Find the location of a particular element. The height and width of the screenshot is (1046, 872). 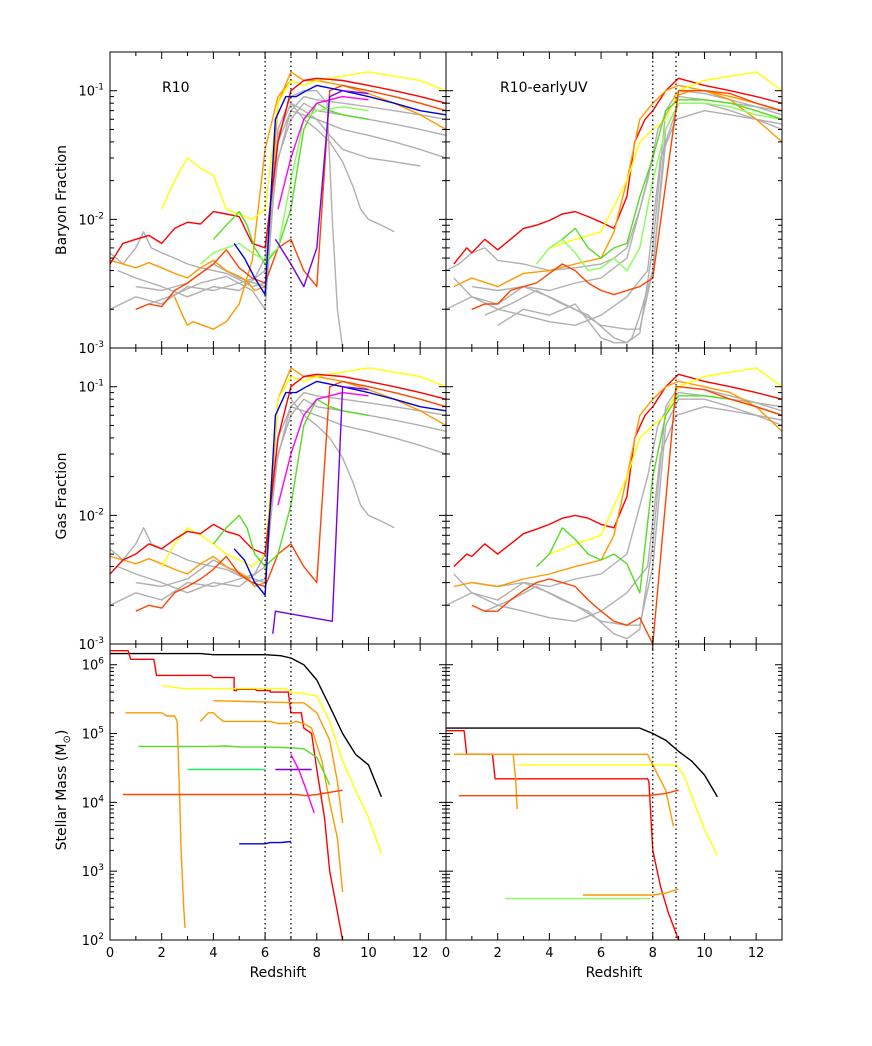

xlabel-right: Redshift is located at coordinates (614, 973).